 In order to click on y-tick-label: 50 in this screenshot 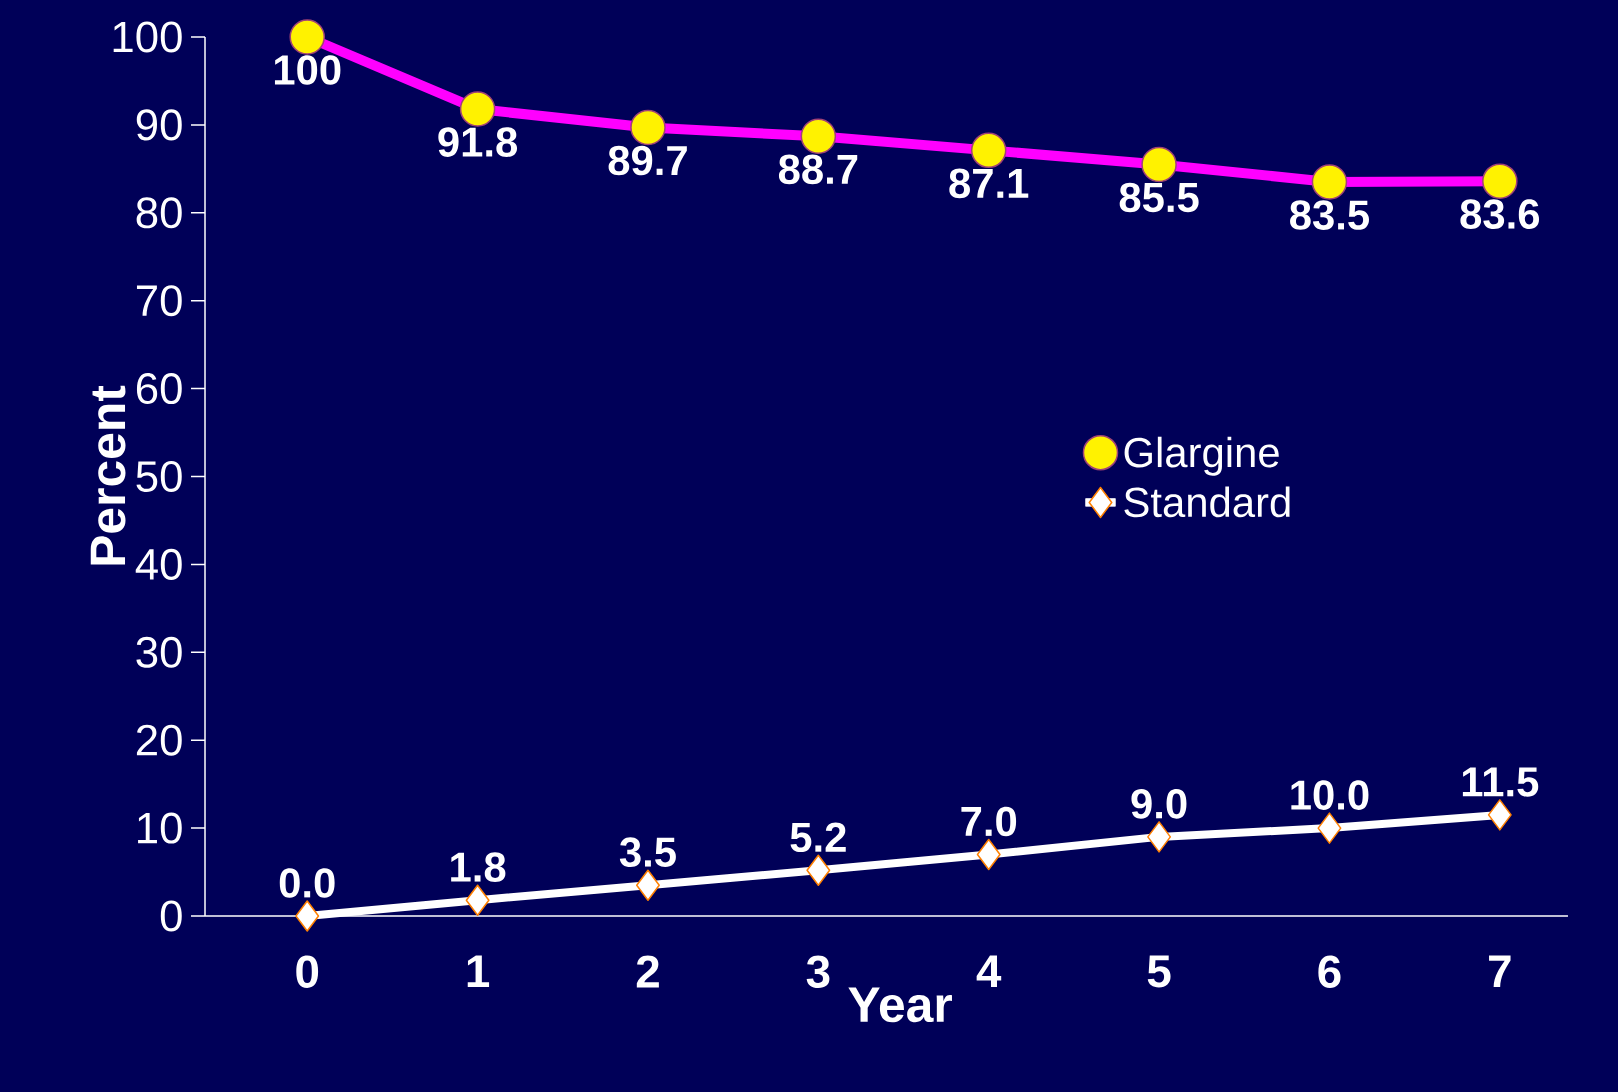, I will do `click(159, 476)`.